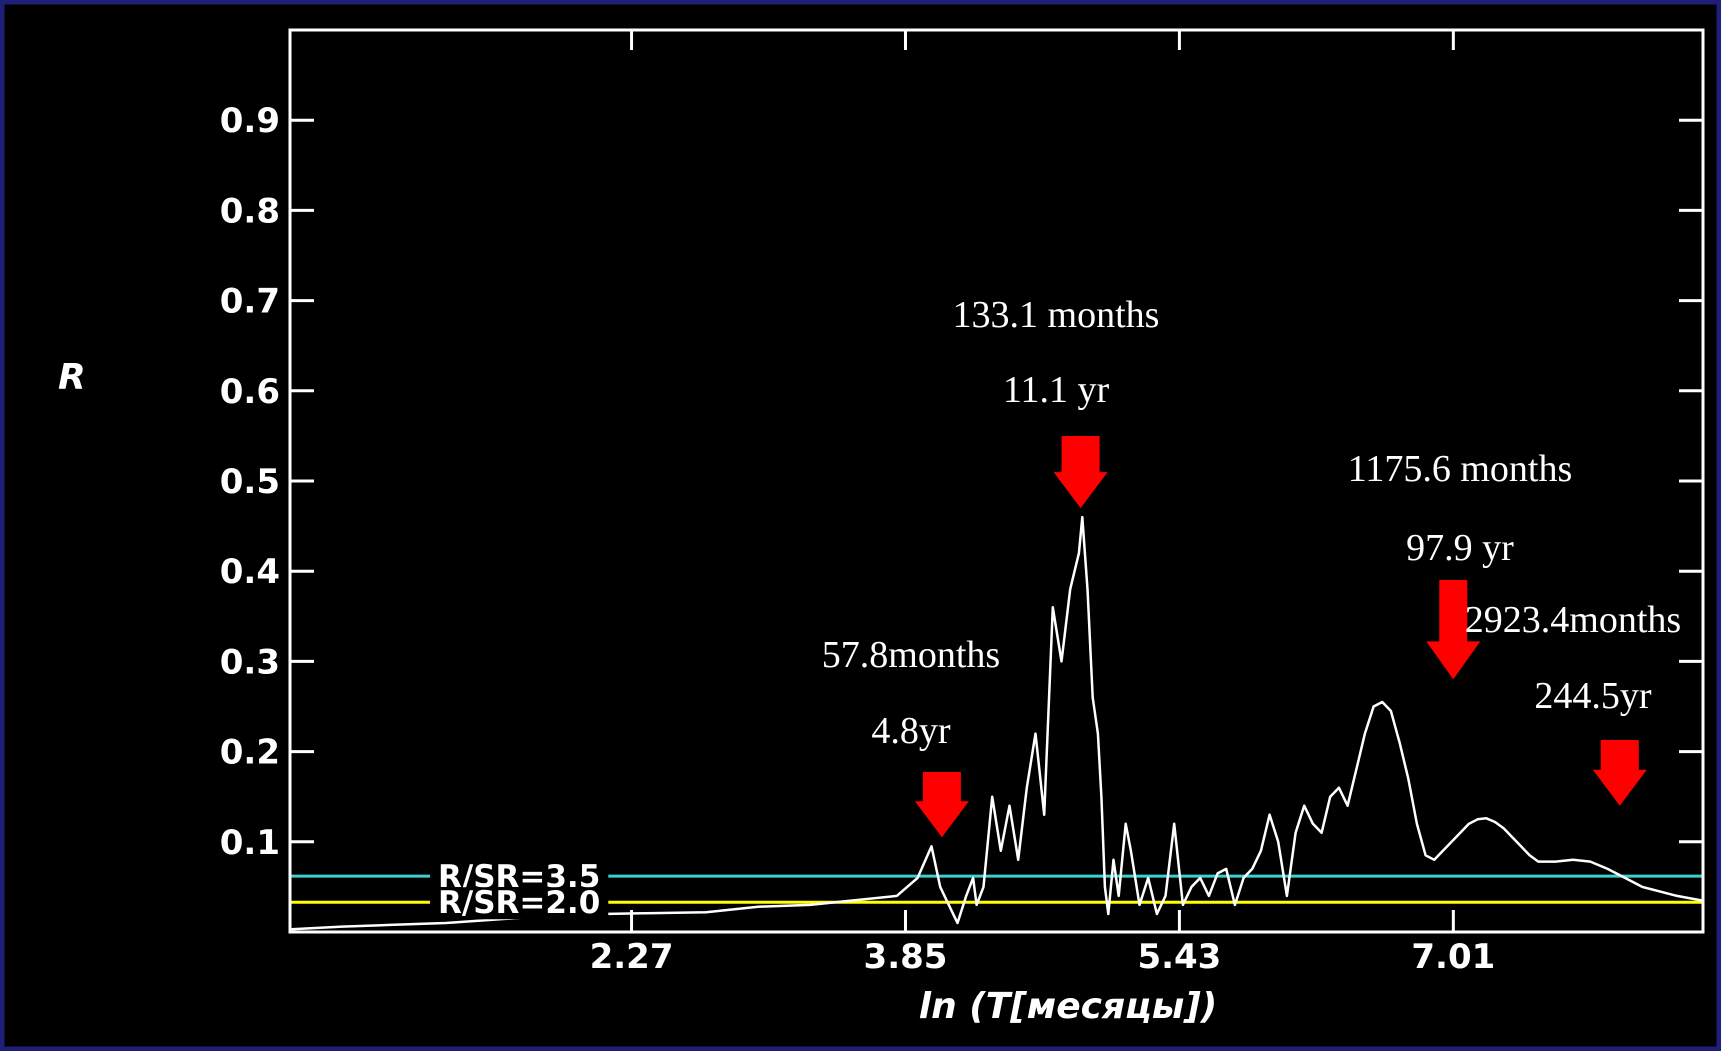 The height and width of the screenshot is (1051, 1721). What do you see at coordinates (911, 731) in the screenshot?
I see `annotation-label: 4.8yr` at bounding box center [911, 731].